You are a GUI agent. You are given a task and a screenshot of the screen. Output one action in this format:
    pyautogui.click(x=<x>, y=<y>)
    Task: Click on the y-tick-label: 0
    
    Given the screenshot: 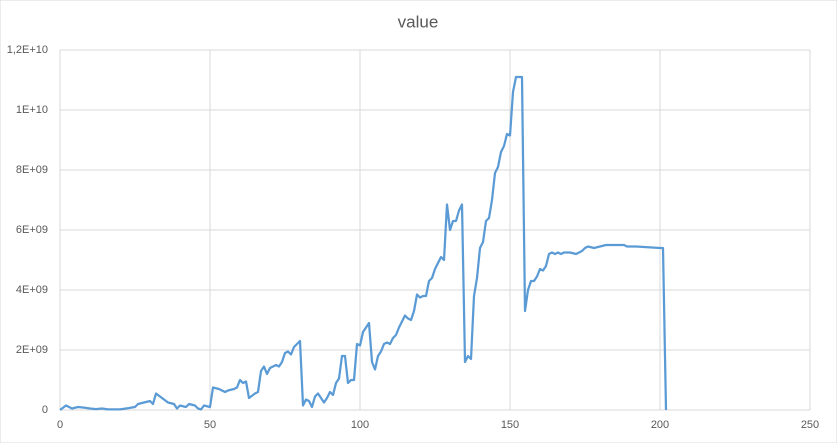 What is the action you would take?
    pyautogui.click(x=45, y=410)
    